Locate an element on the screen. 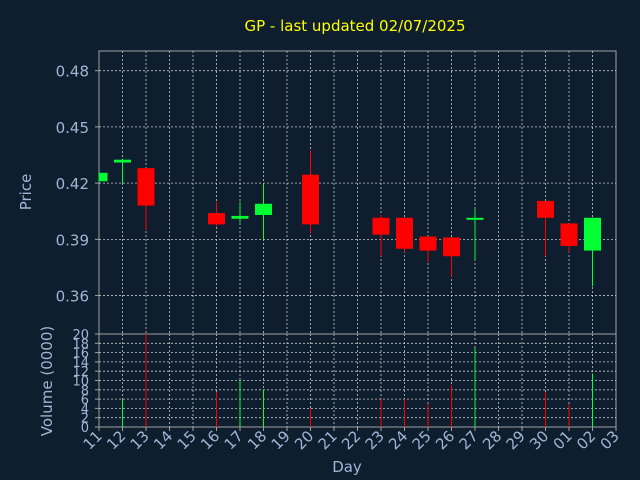 The width and height of the screenshot is (640, 480). volume-tick-label: 2 is located at coordinates (85, 419).